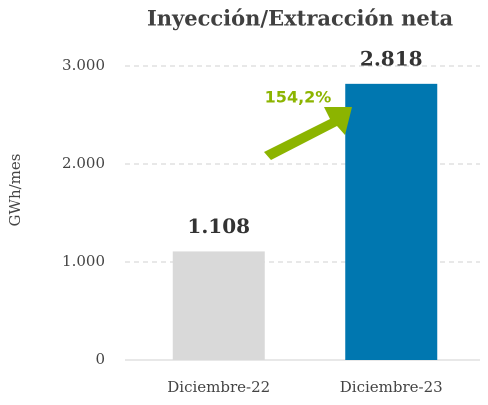 This screenshot has width=488, height=405. I want to click on arrow, so click(308, 133).